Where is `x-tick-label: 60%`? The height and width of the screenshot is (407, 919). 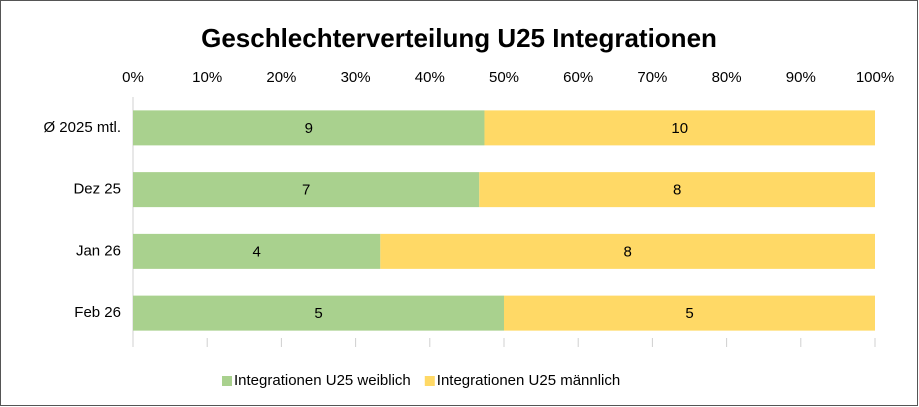 x-tick-label: 60% is located at coordinates (578, 77).